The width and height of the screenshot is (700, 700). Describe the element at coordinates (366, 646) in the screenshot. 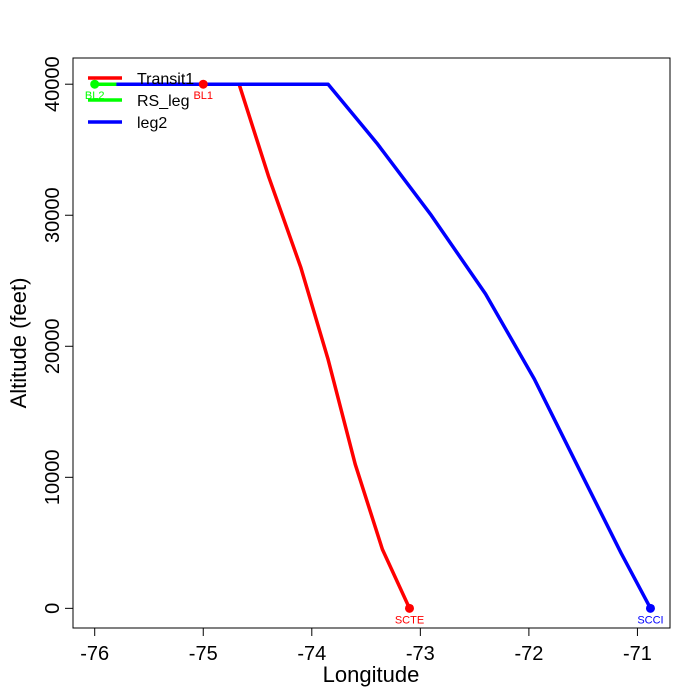

I see `x-axis: -76 -75 -74 -73 -72 -71` at that location.